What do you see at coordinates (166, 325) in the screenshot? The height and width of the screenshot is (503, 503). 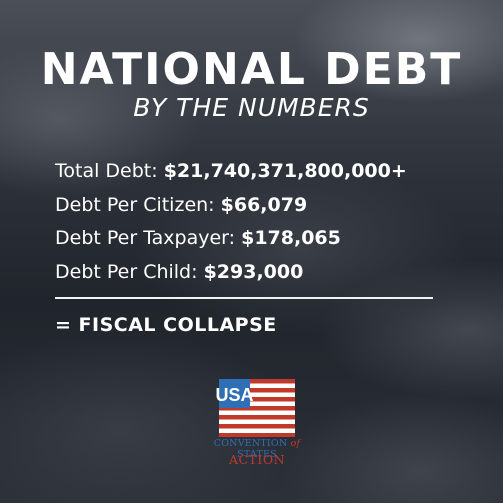 I see `conclusion-text: = FISCAL COLLAPSE` at bounding box center [166, 325].